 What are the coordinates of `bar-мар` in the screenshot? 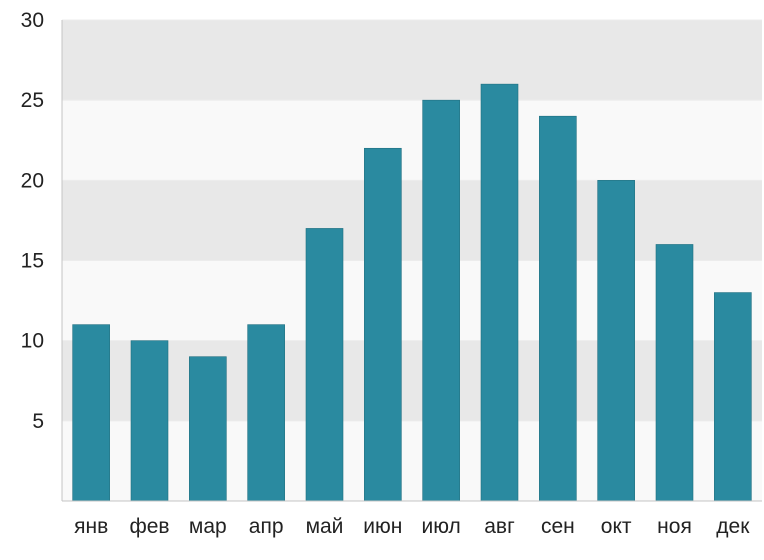 It's located at (208, 429).